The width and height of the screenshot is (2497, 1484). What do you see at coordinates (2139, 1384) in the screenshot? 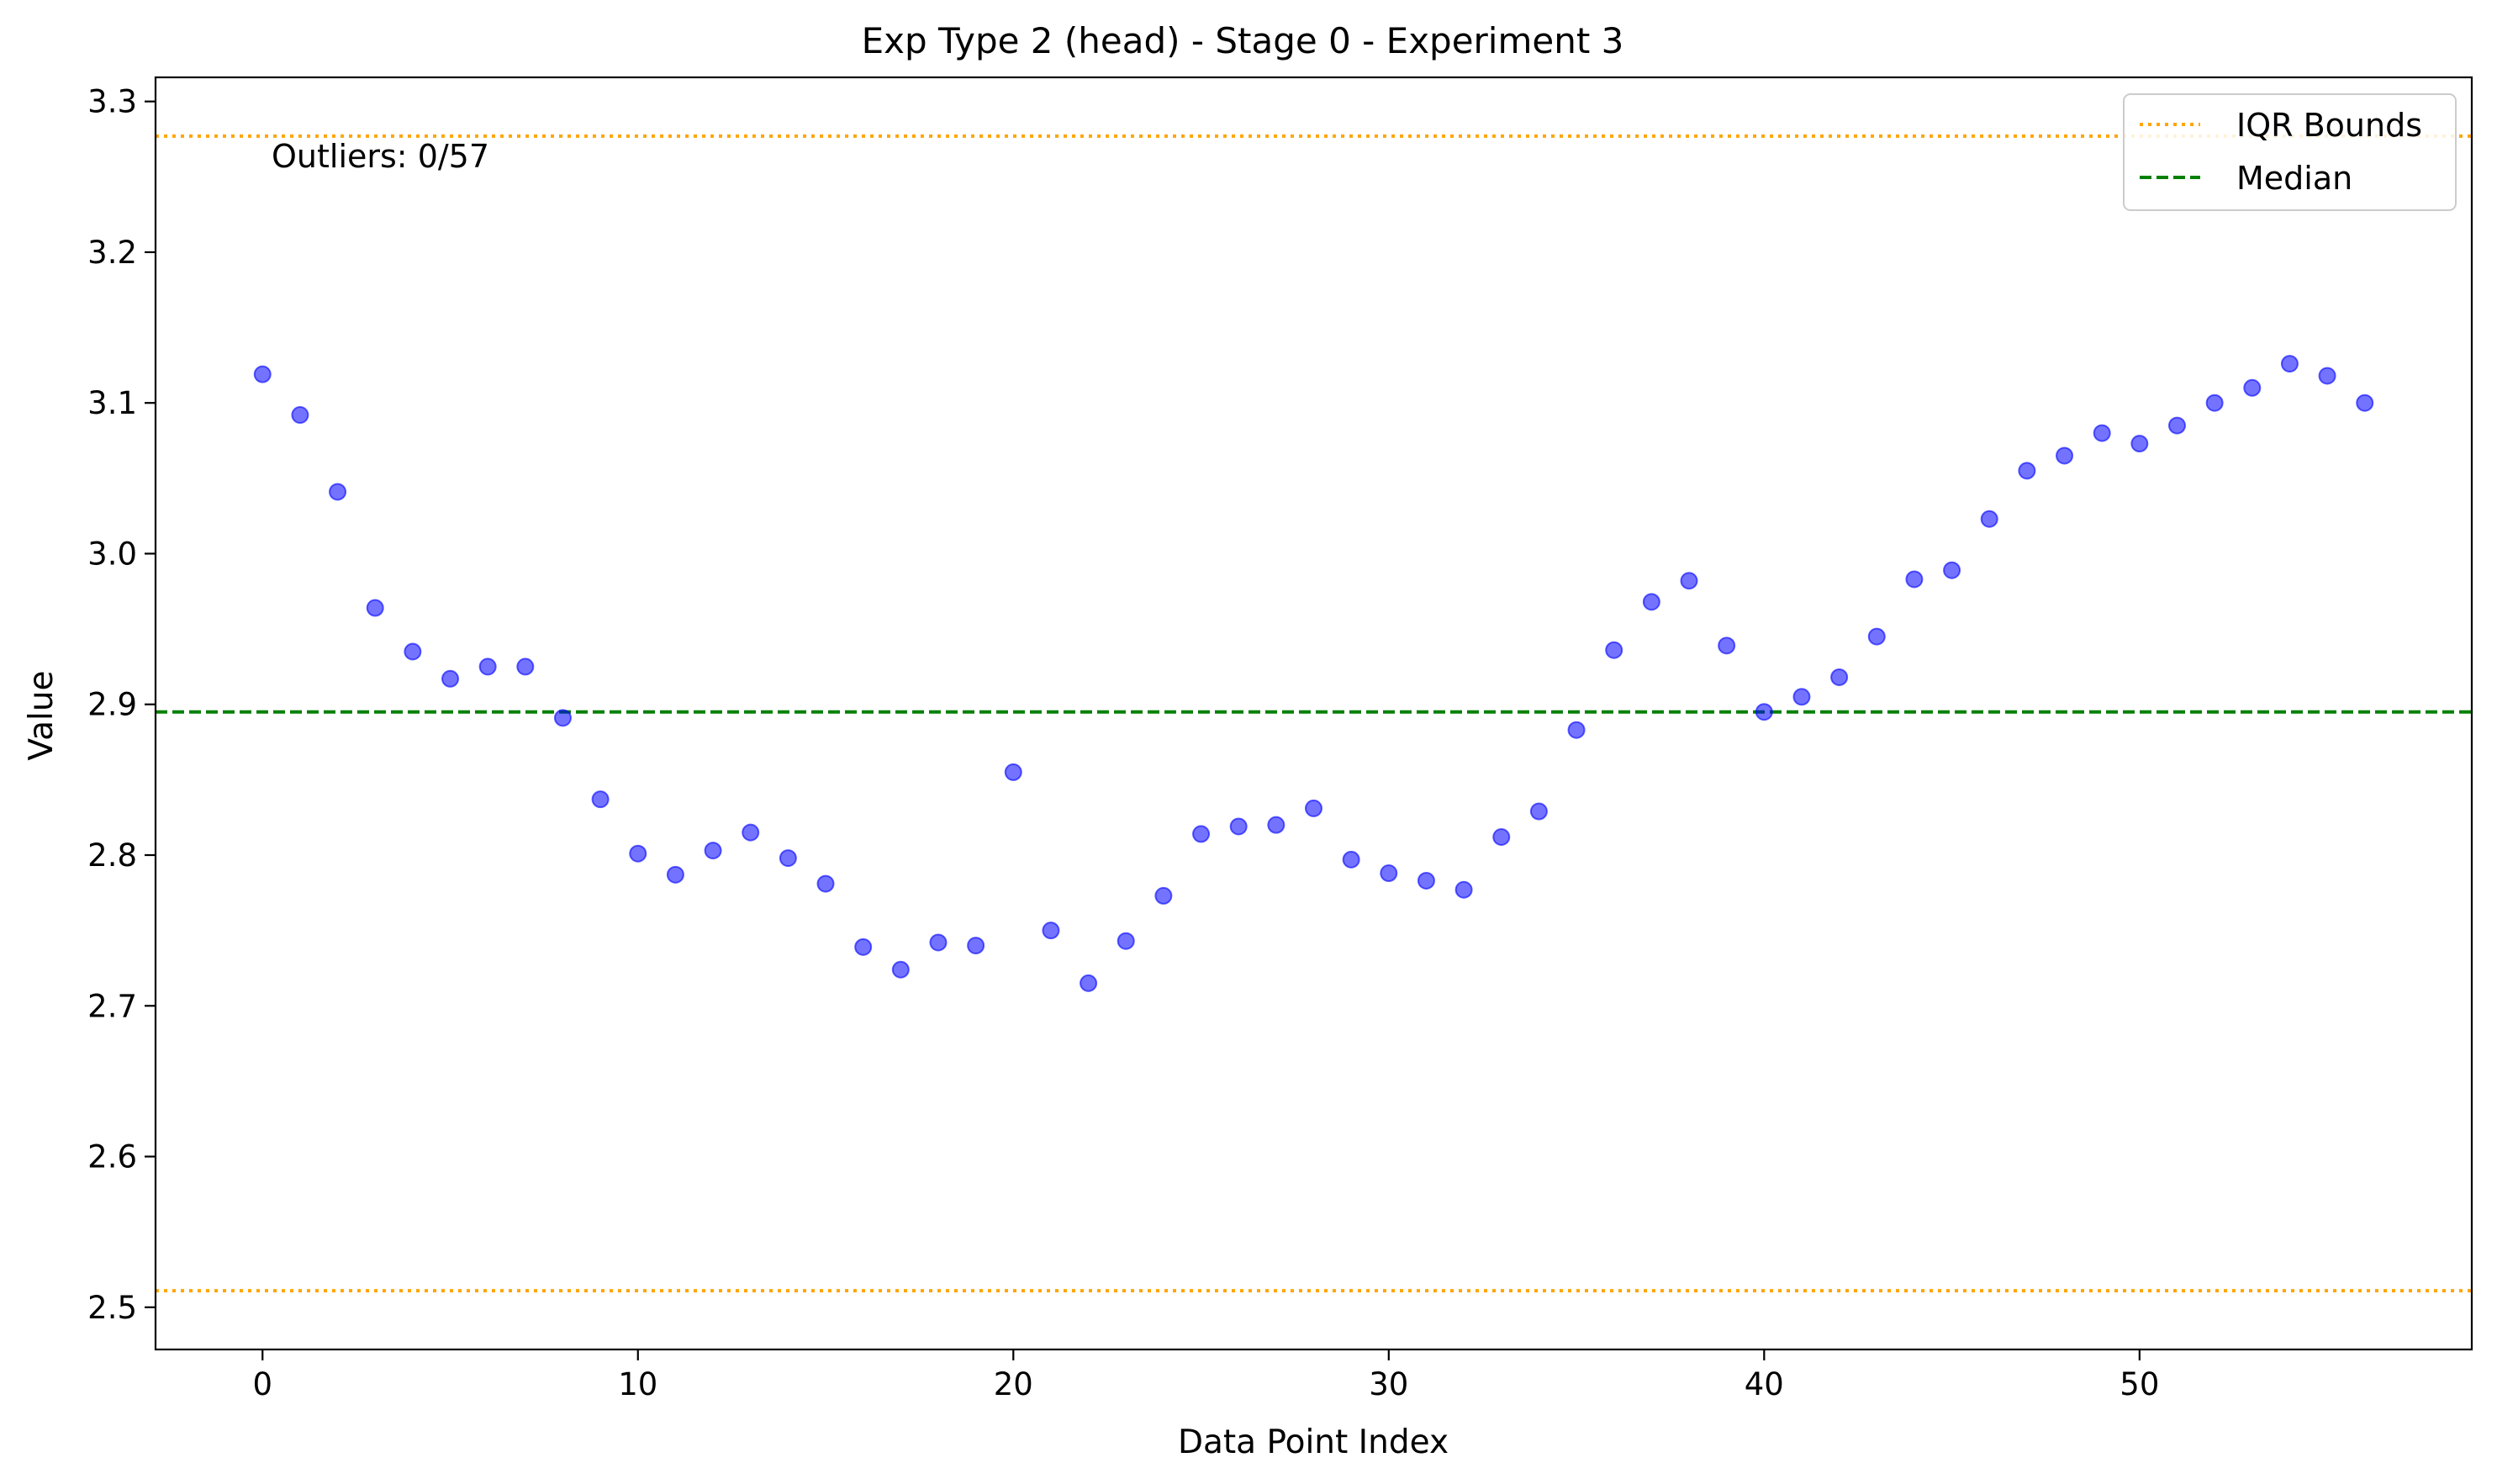
I see `x-tick-label: 50` at bounding box center [2139, 1384].